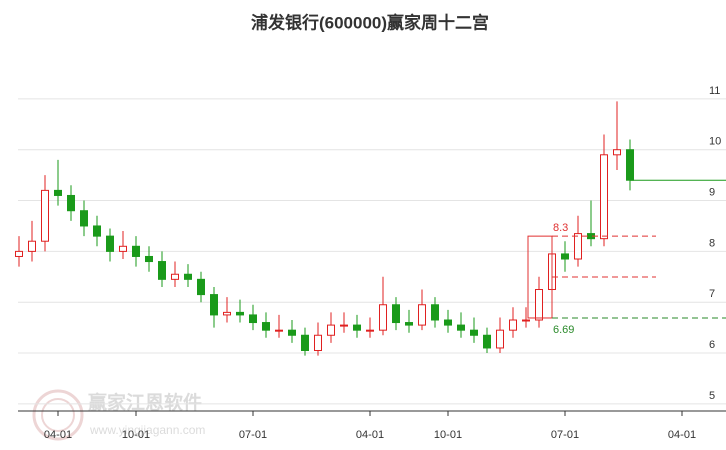 This screenshot has height=450, width=726. I want to click on y-tick-label: 7, so click(712, 294).